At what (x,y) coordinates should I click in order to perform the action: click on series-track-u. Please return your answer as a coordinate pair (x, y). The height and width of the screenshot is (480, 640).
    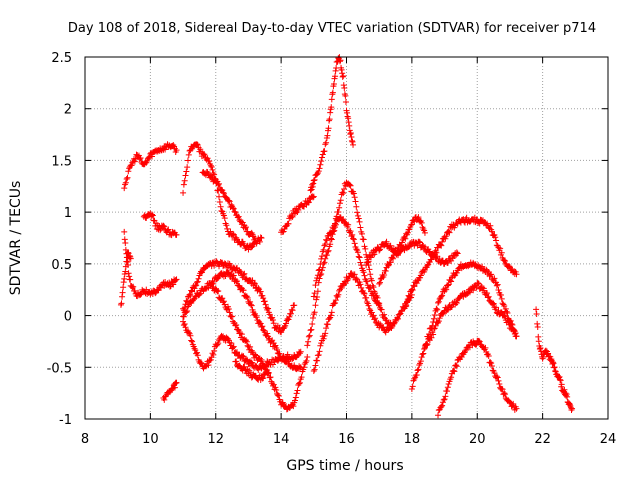
    Looking at the image, I should click on (464, 325).